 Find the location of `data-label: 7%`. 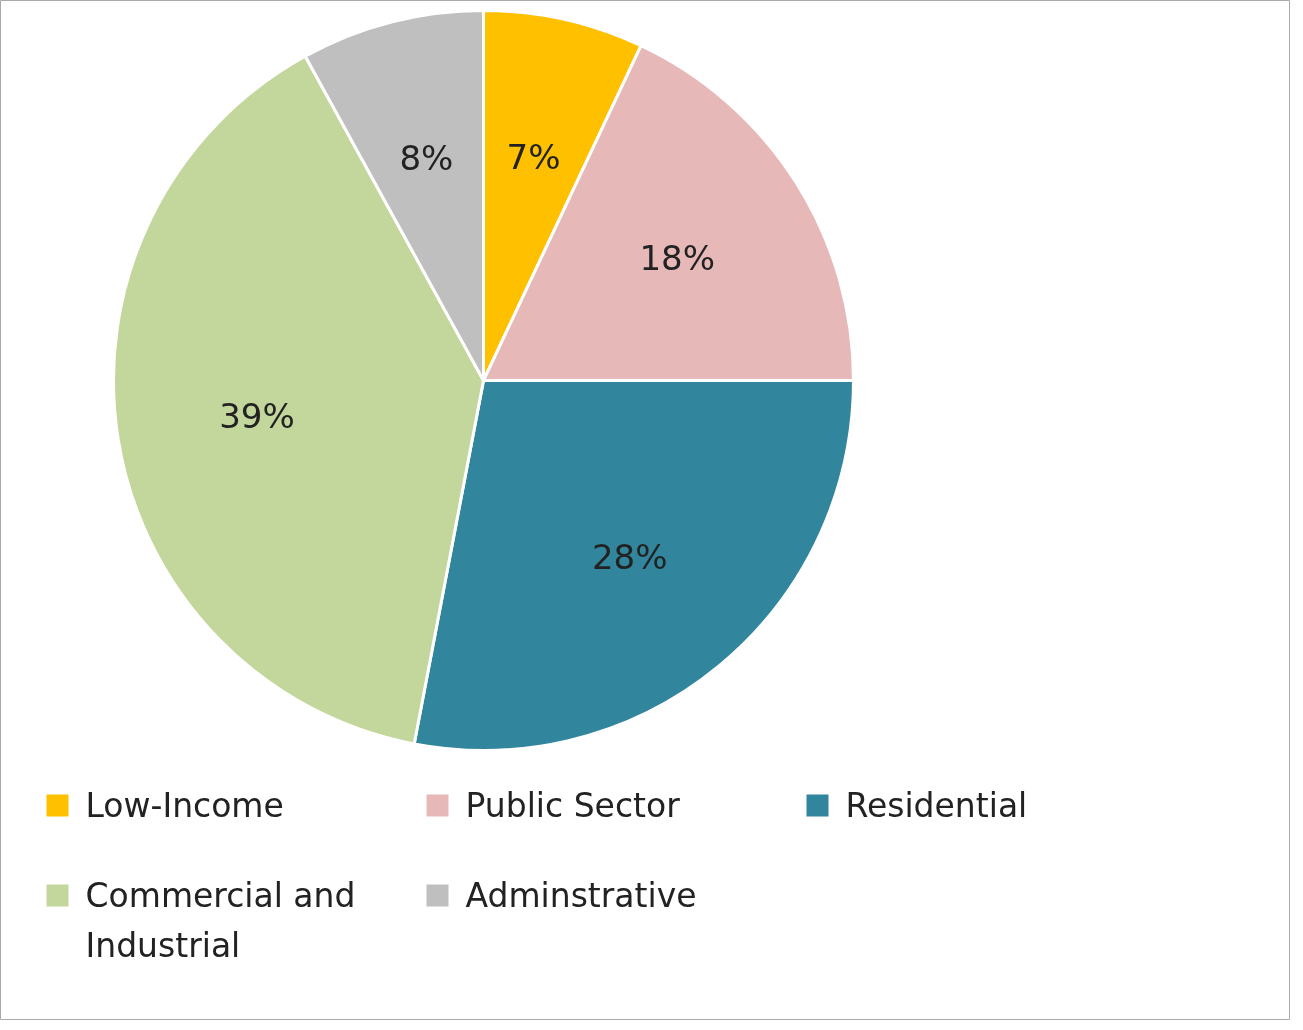

data-label: 7% is located at coordinates (533, 156).